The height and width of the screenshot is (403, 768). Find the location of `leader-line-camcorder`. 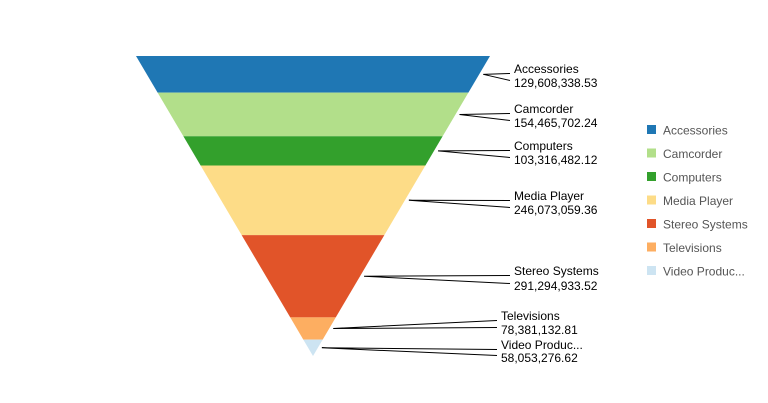

leader-line-camcorder is located at coordinates (485, 117).